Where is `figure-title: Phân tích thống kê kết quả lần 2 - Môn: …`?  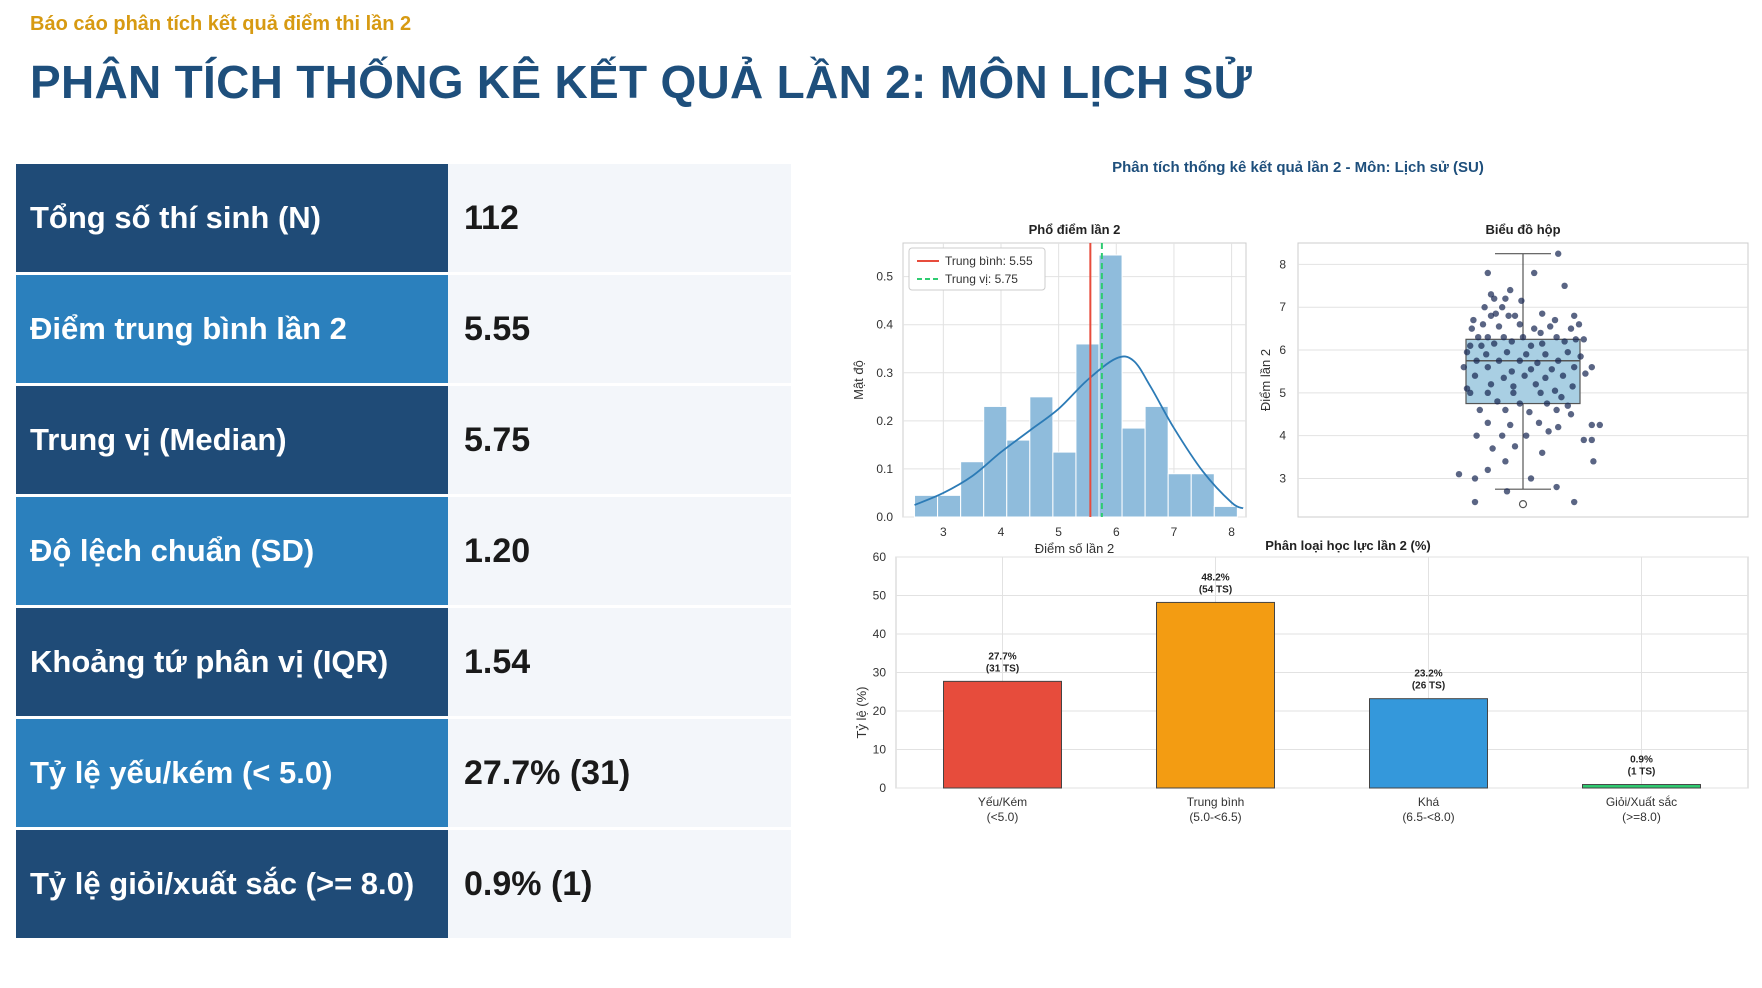
figure-title: Phân tích thống kê kết quả lần 2 - Môn: … is located at coordinates (1298, 168).